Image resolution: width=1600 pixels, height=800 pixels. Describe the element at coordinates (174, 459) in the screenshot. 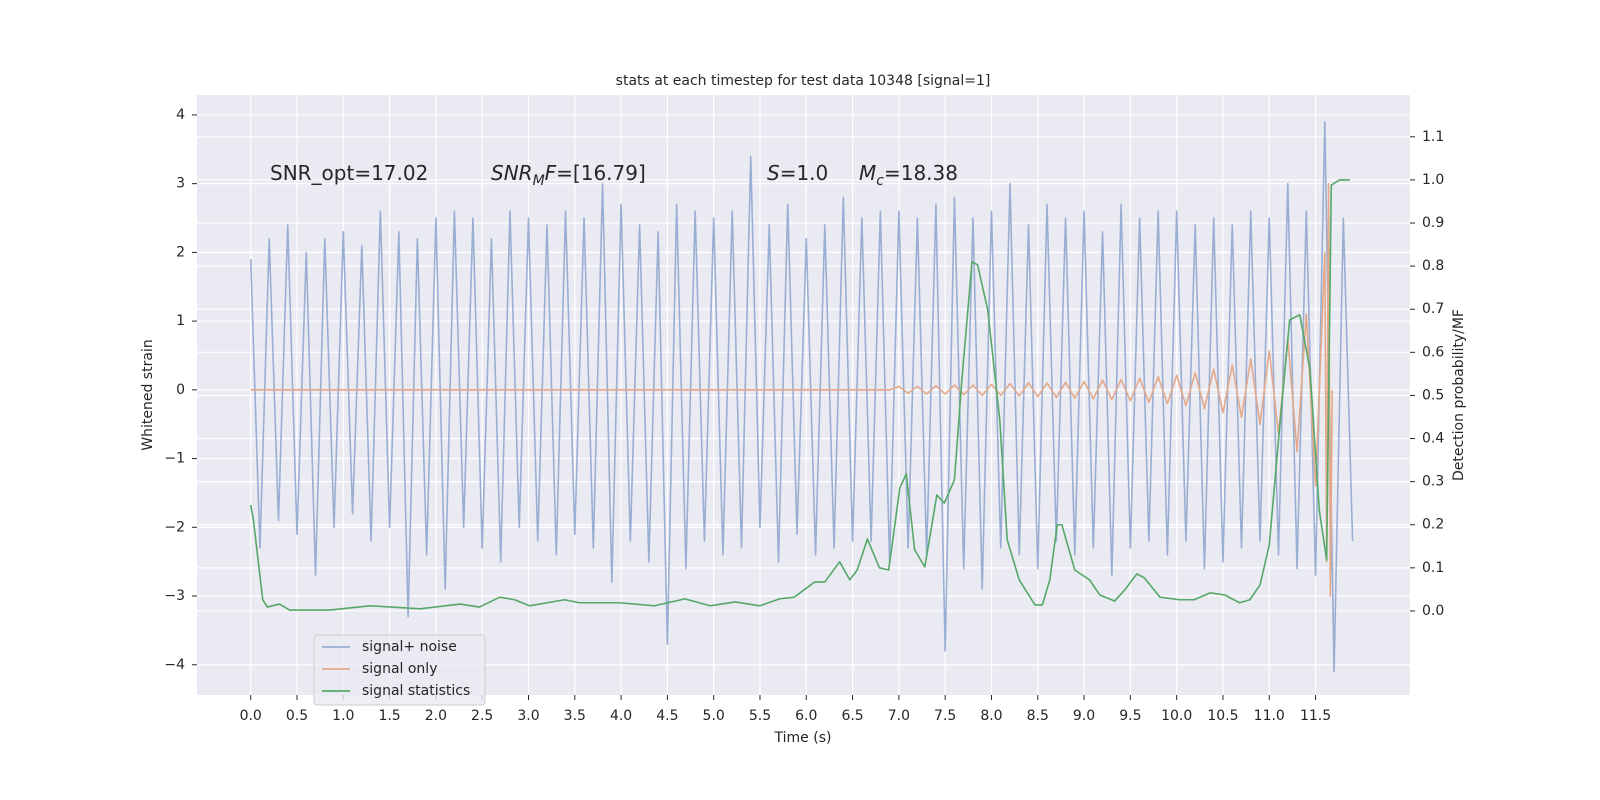

I see `y-tick-label: −1` at that location.